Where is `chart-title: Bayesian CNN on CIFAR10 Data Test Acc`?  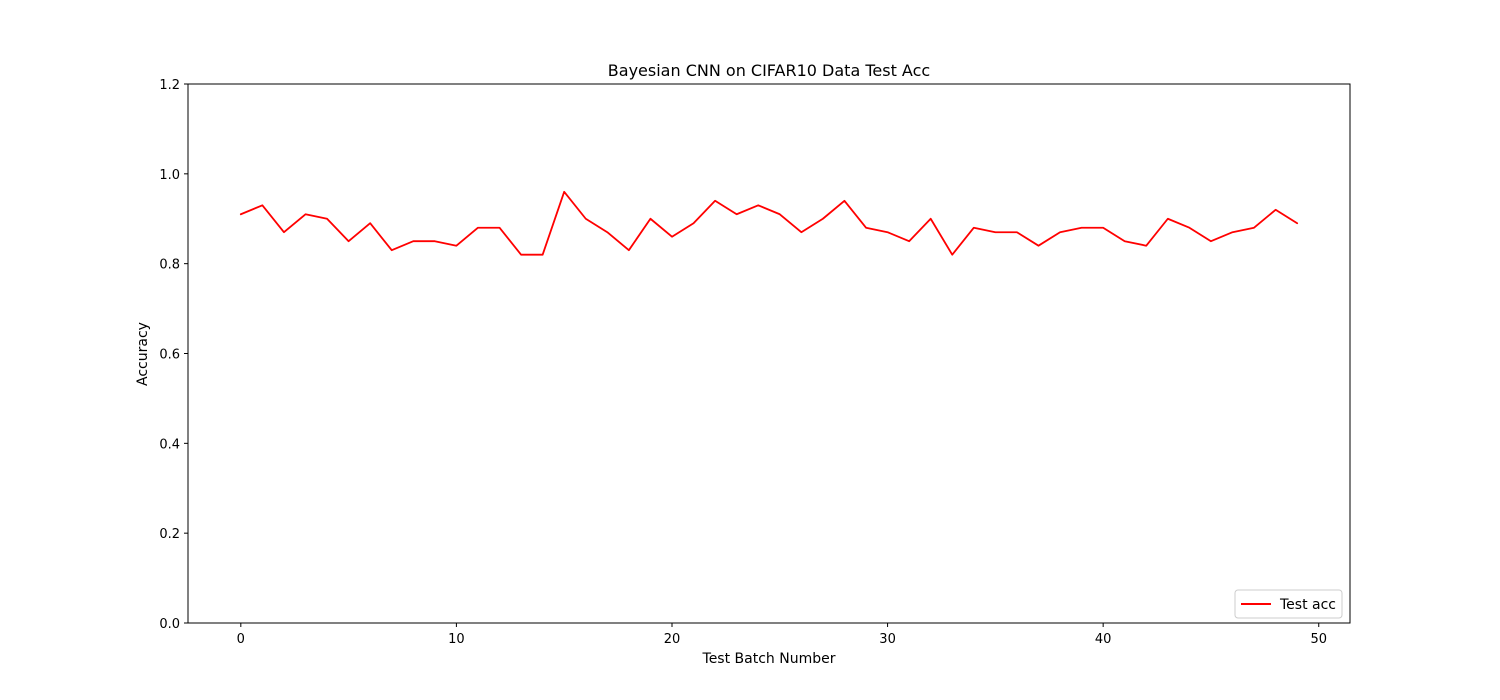 chart-title: Bayesian CNN on CIFAR10 Data Test Acc is located at coordinates (769, 70).